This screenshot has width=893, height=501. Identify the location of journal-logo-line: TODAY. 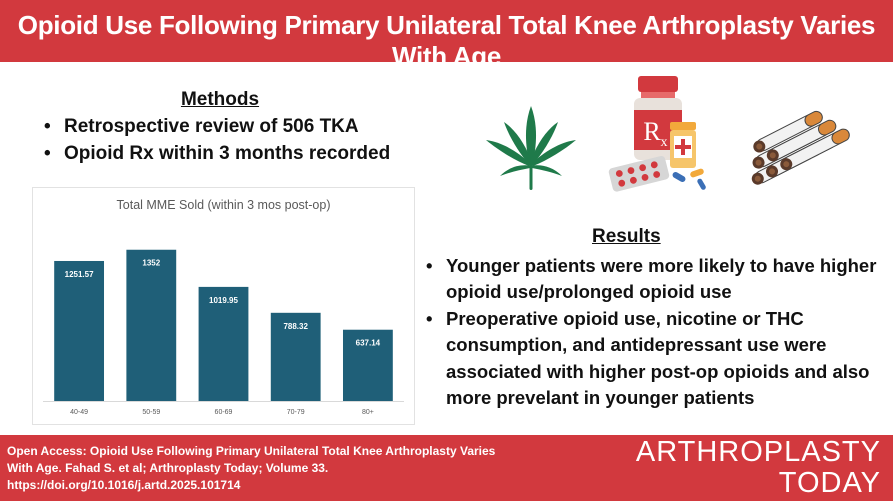
(829, 483).